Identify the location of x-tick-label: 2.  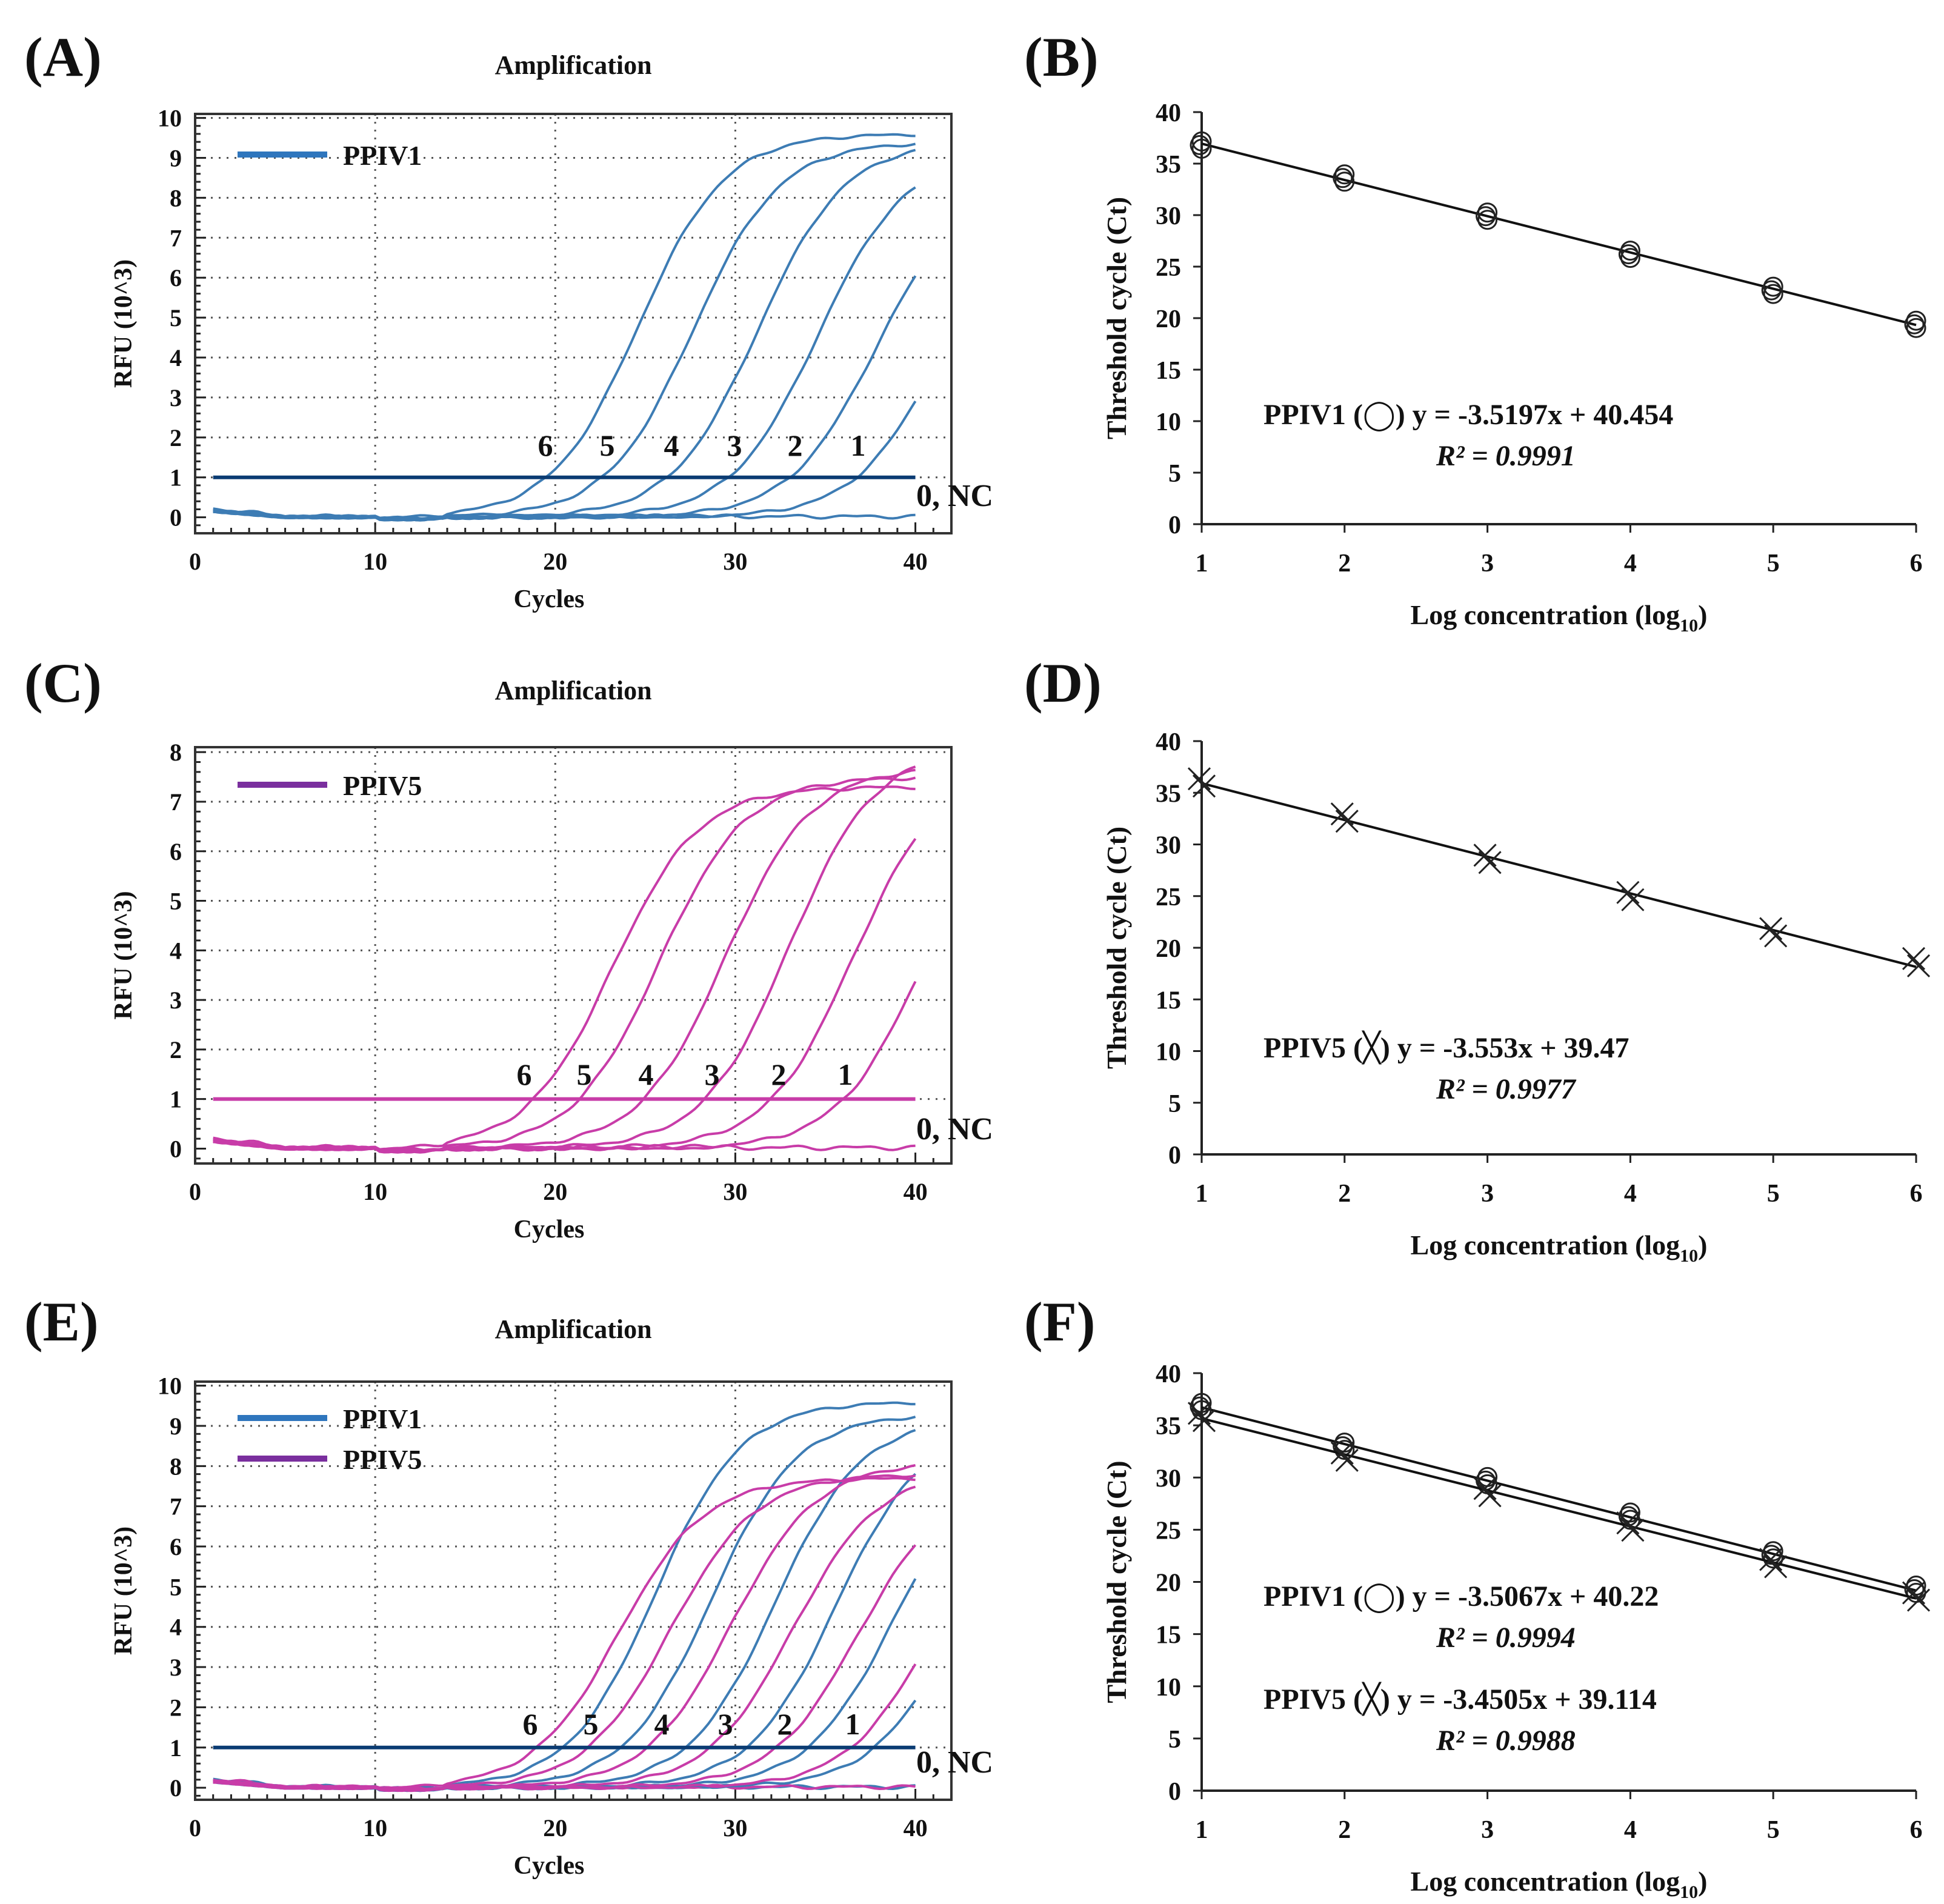
(1344, 564).